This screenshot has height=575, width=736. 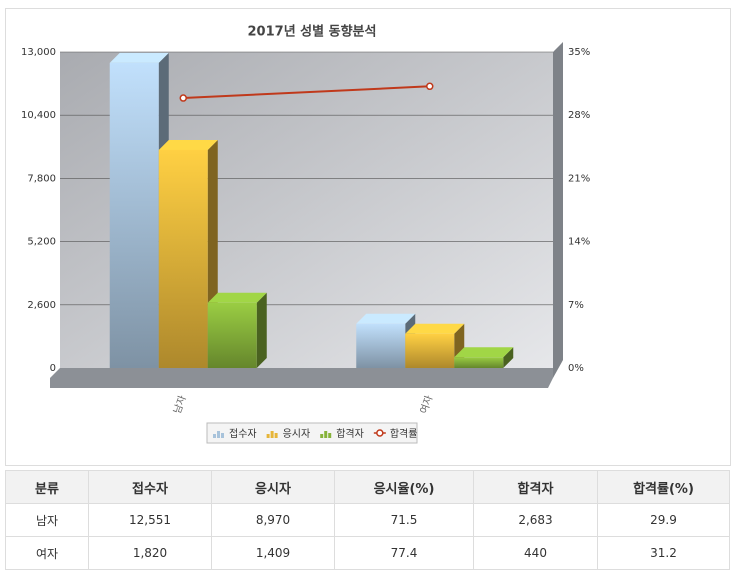 I want to click on y2-tick-label: 28%, so click(x=579, y=115).